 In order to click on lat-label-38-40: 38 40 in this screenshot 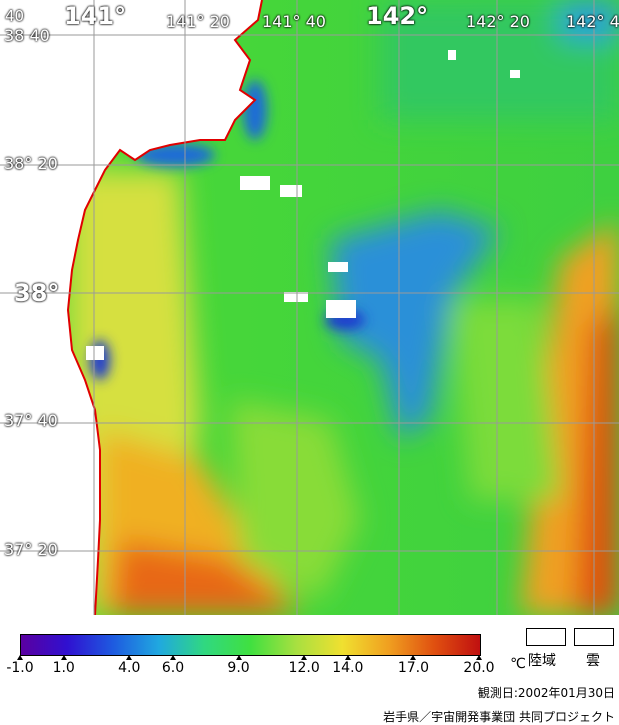, I will do `click(27, 35)`.